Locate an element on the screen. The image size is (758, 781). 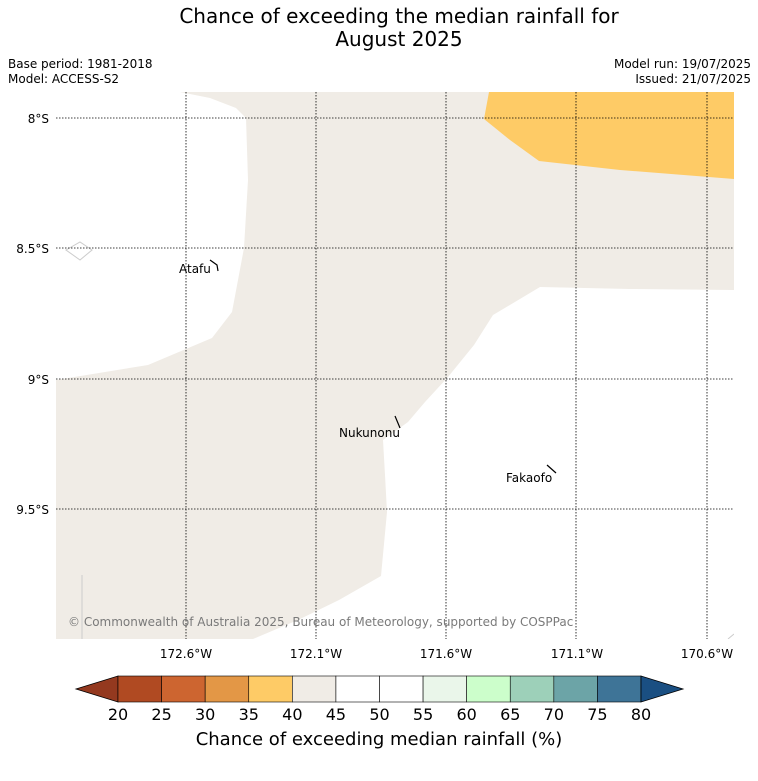
lon-label-170-6: 170.6°W is located at coordinates (707, 654).